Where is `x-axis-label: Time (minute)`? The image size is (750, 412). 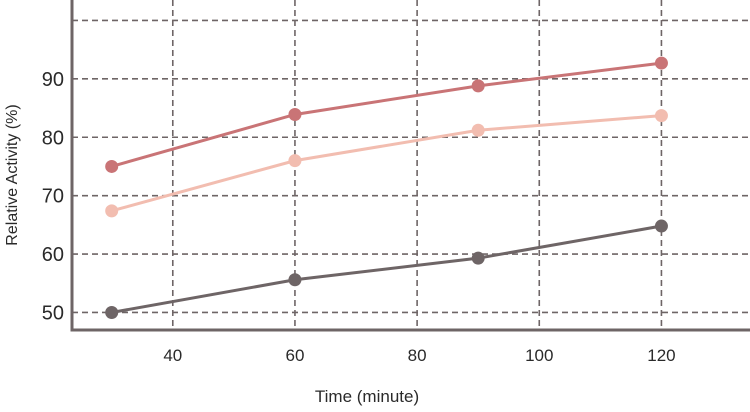 x-axis-label: Time (minute) is located at coordinates (367, 396).